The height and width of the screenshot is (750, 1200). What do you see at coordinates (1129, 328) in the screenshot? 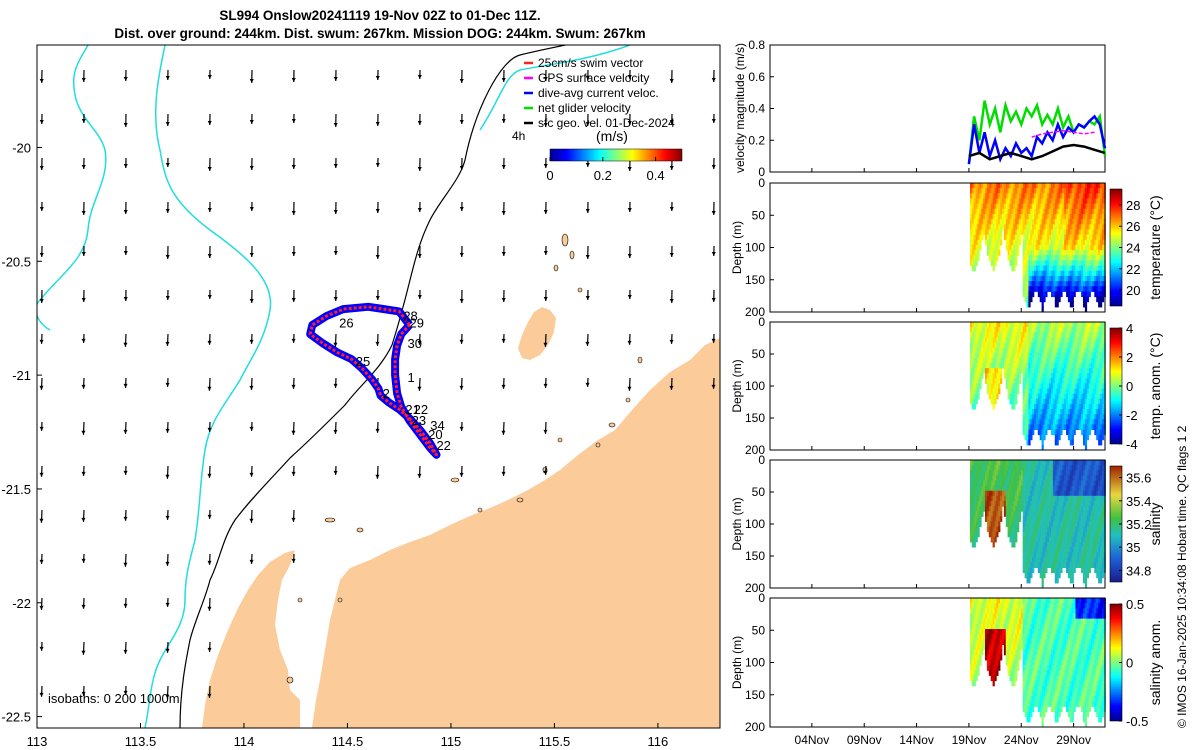
I see `colorbar-tick-label: 4` at bounding box center [1129, 328].